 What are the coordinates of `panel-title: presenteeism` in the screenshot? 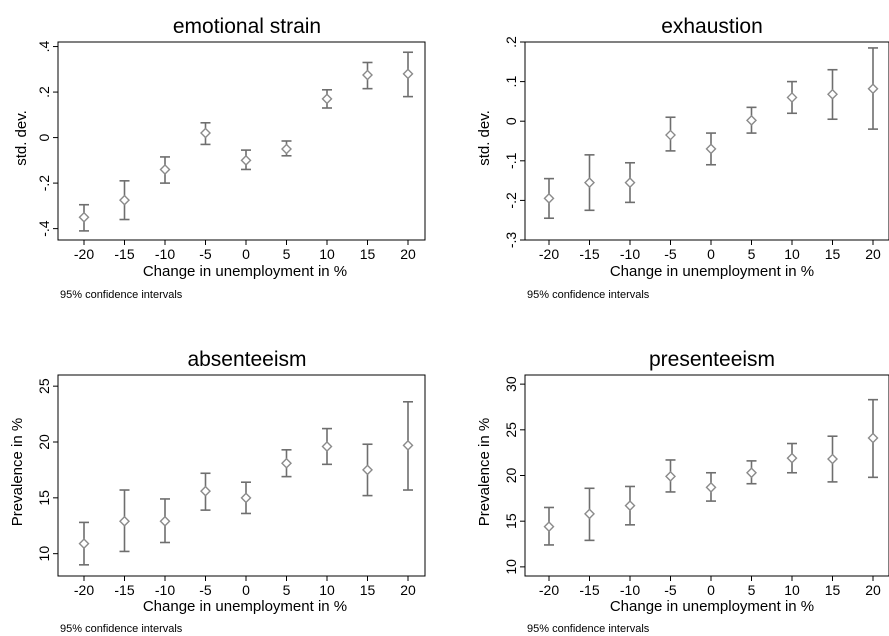 It's located at (712, 359).